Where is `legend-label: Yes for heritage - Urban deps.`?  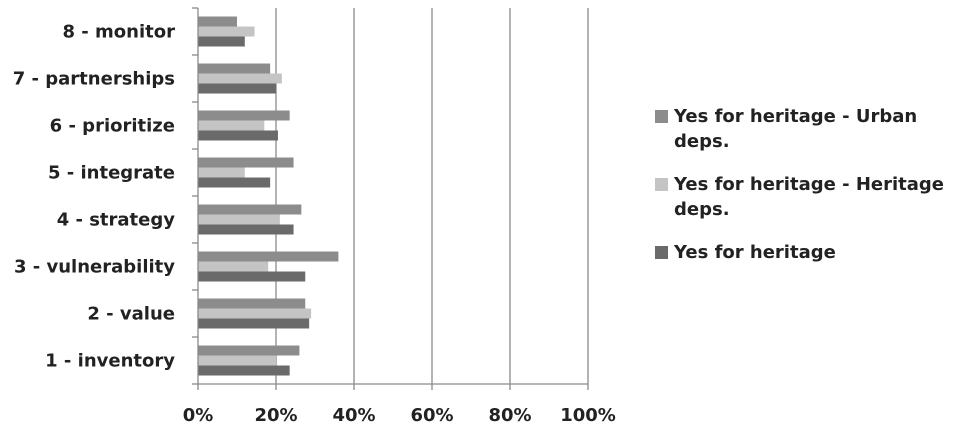 legend-label: Yes for heritage - Urban deps. is located at coordinates (796, 129).